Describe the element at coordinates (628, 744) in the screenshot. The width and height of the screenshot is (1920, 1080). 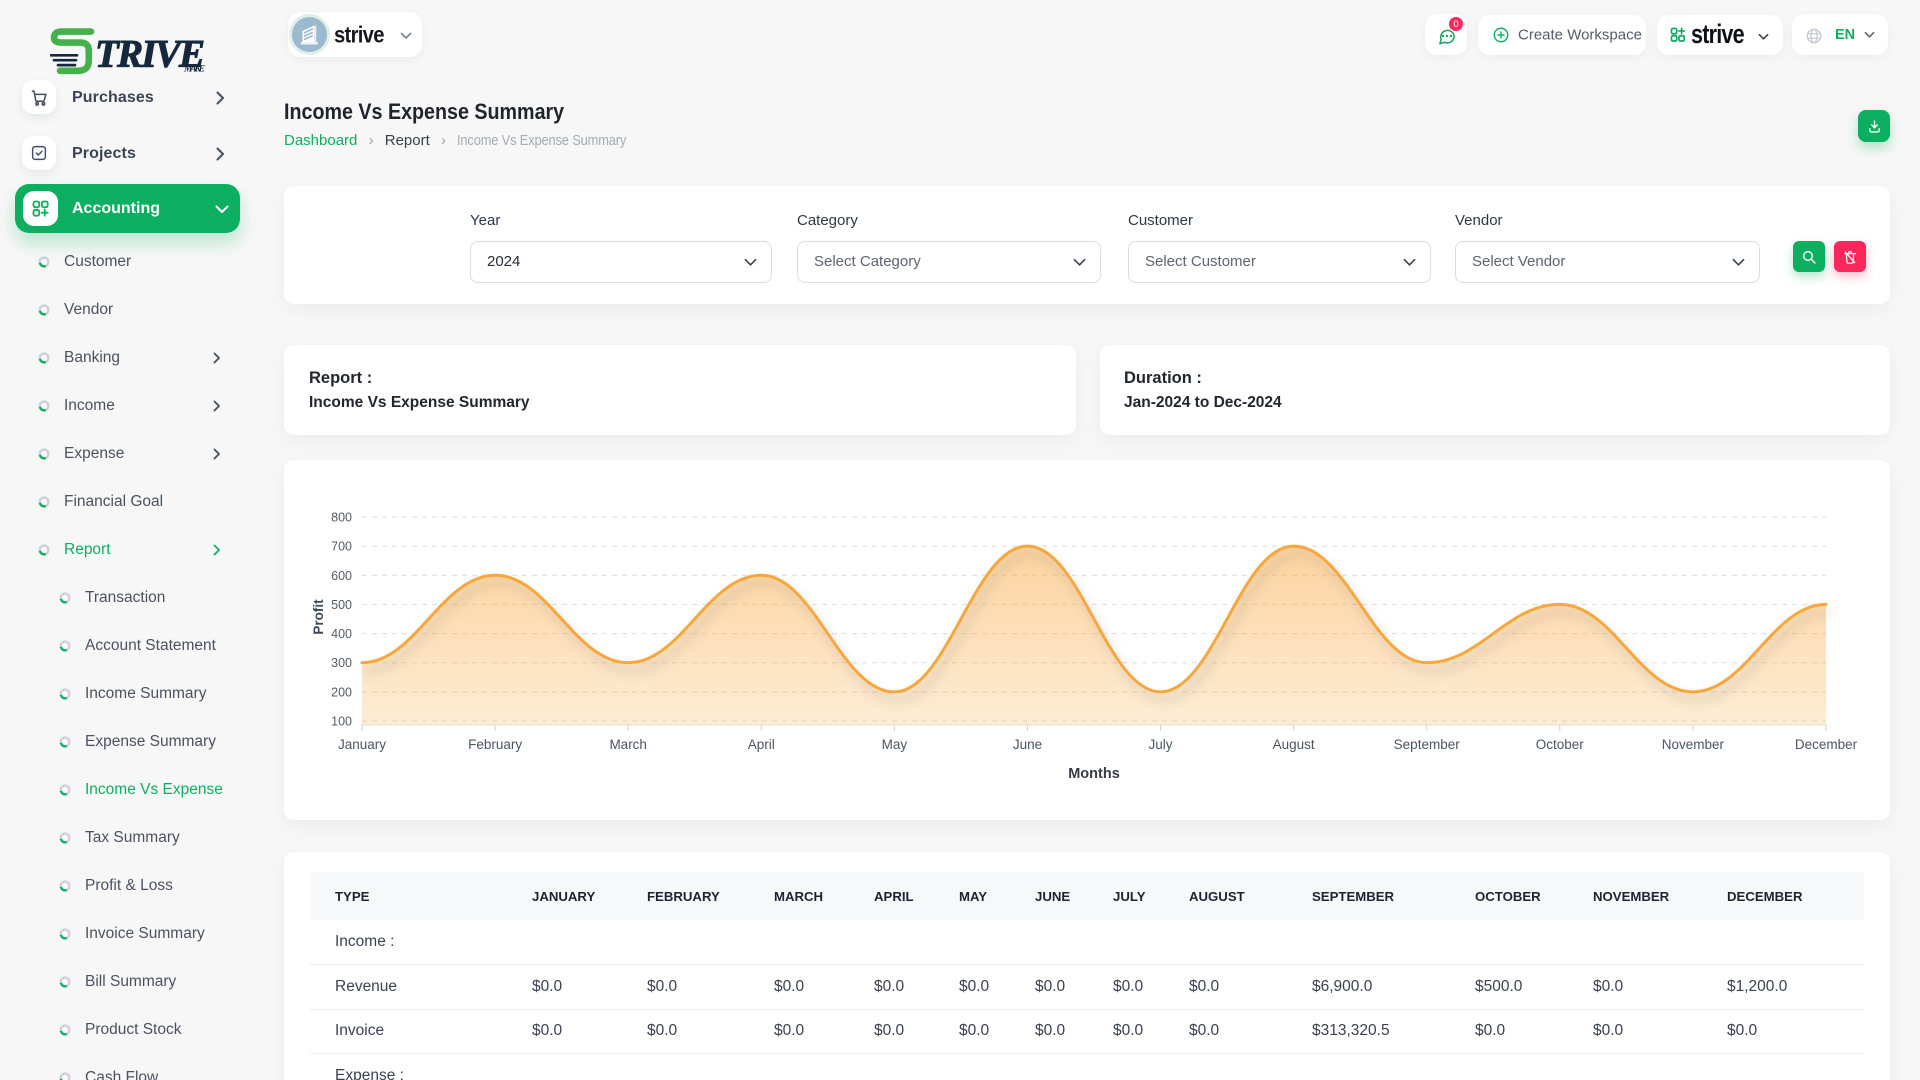
I see `svg-text: March` at that location.